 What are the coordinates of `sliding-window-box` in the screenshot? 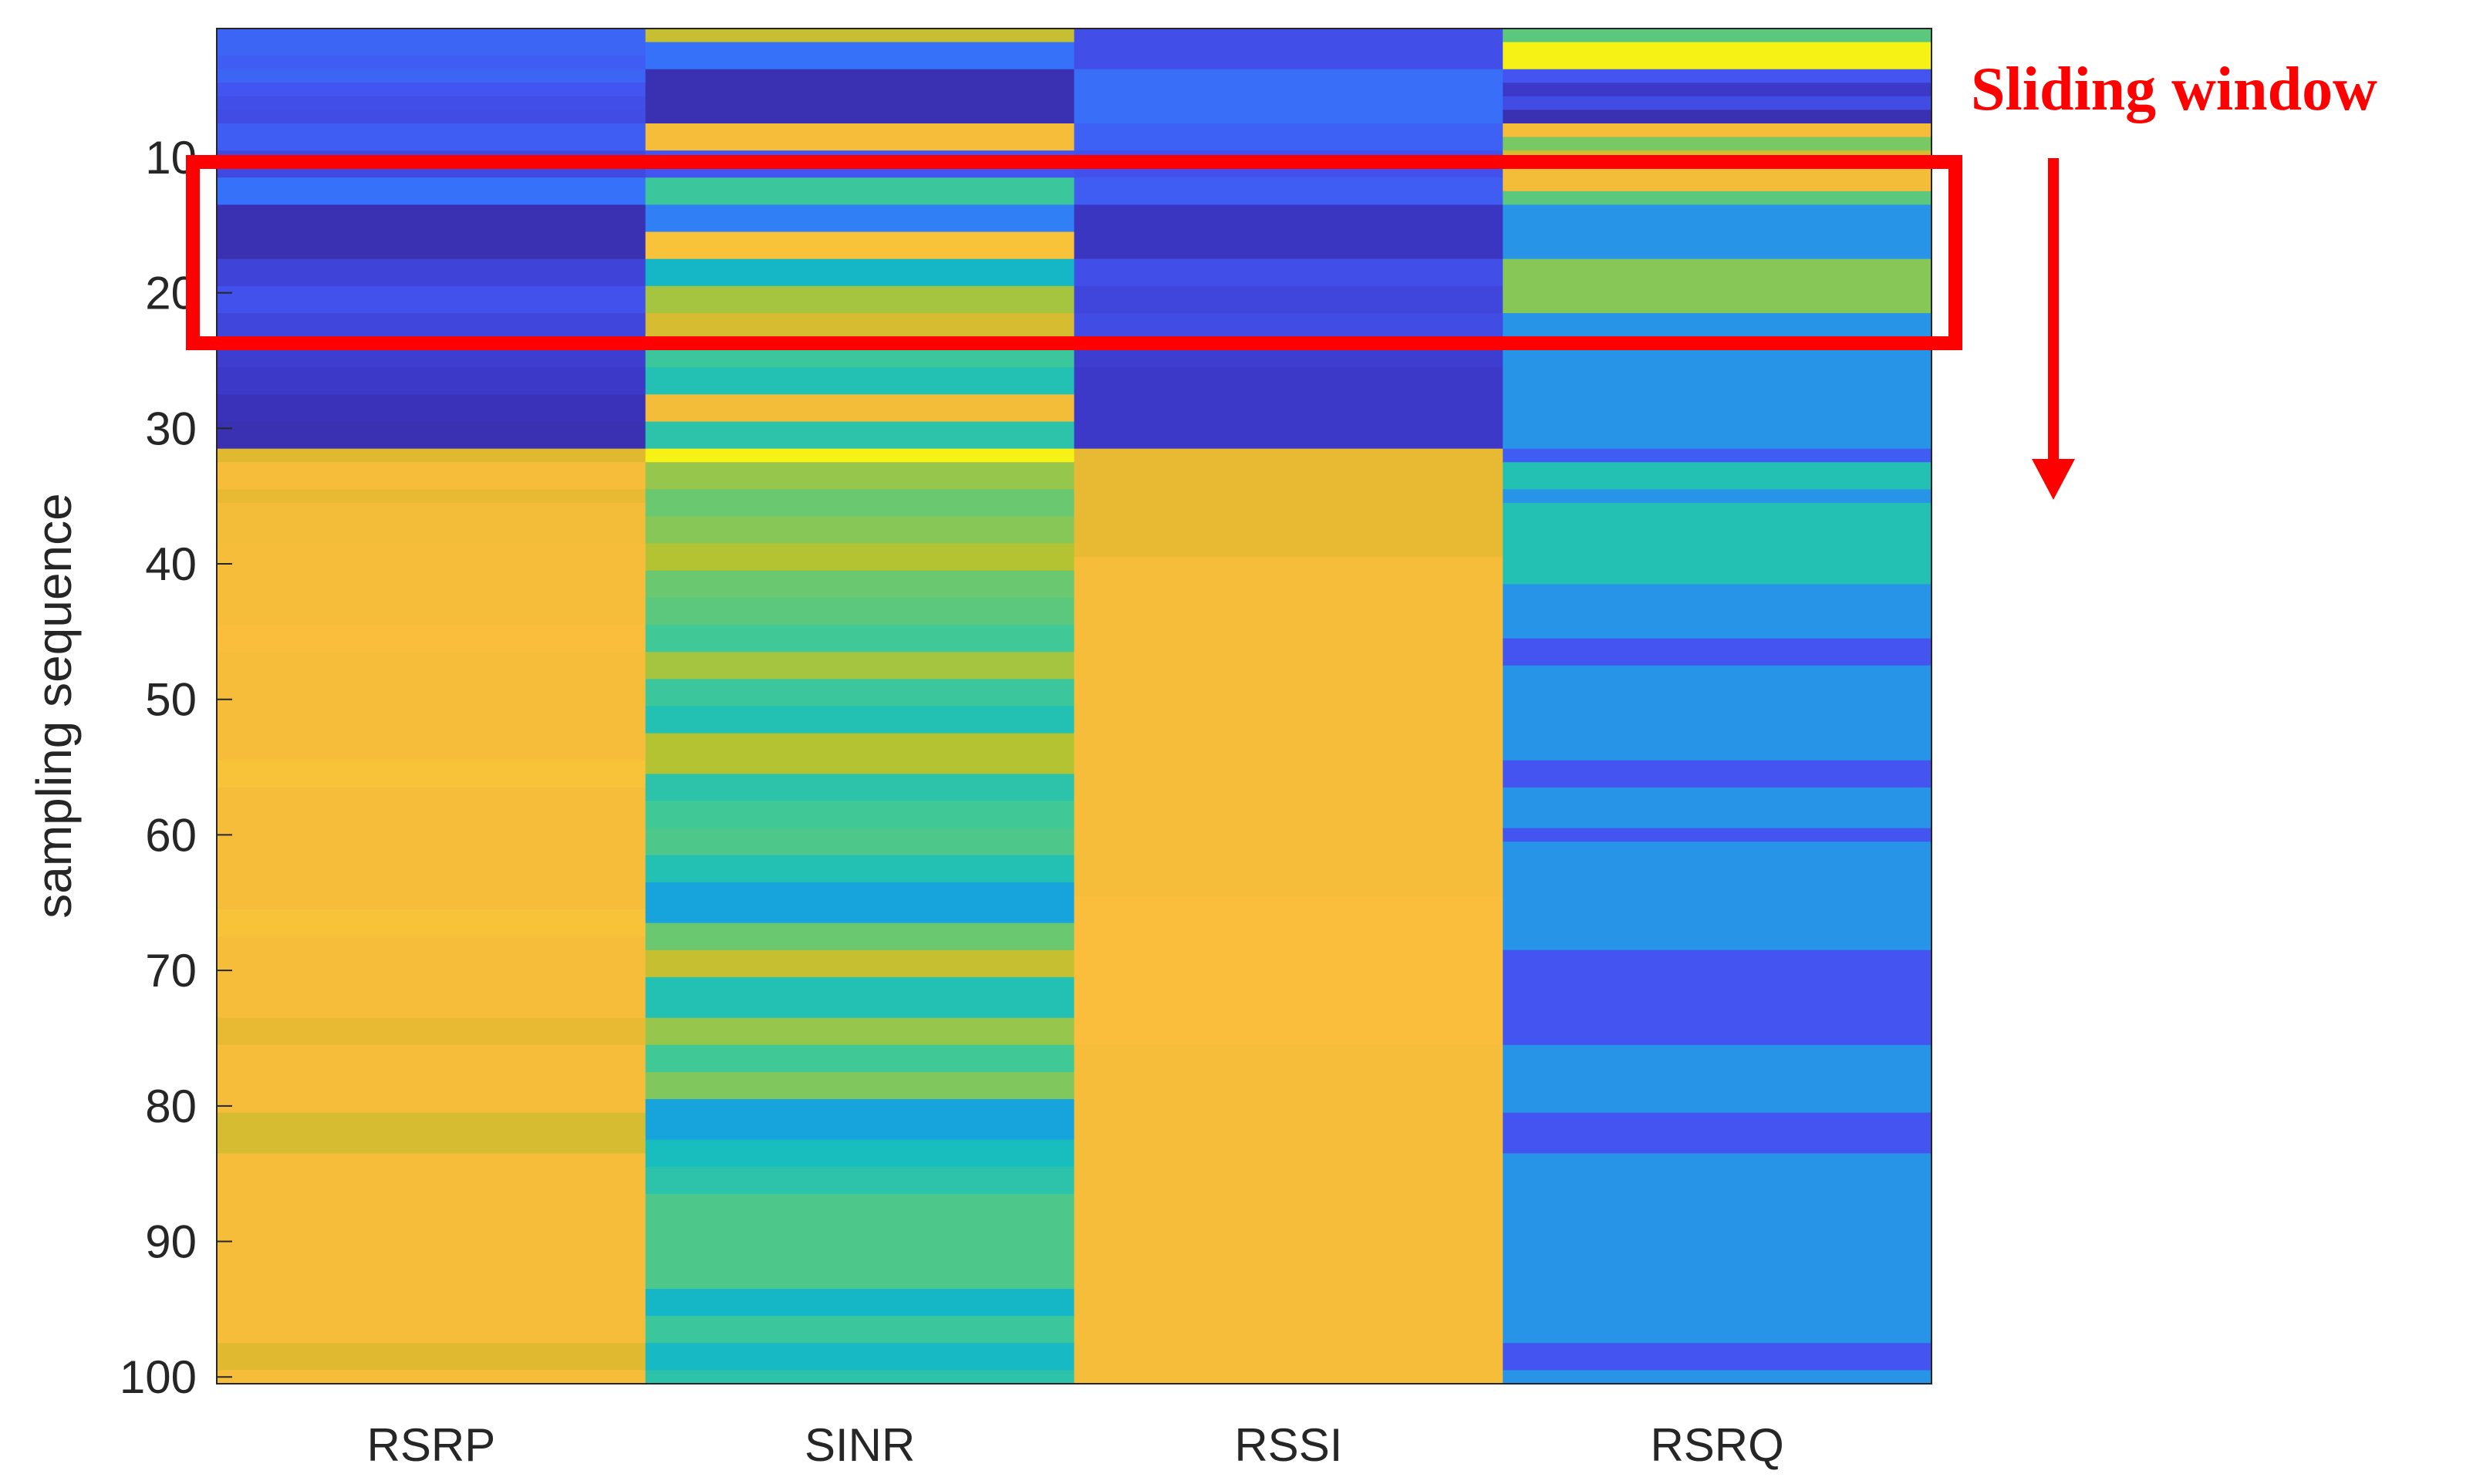 It's located at (1074, 252).